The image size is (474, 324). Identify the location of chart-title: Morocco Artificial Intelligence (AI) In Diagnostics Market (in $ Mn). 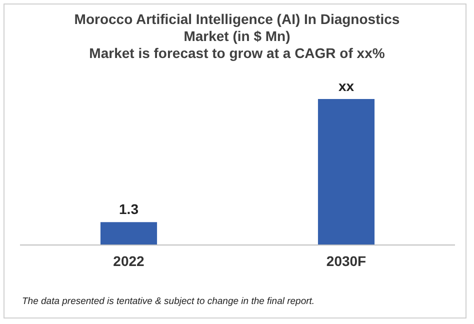
(237, 27).